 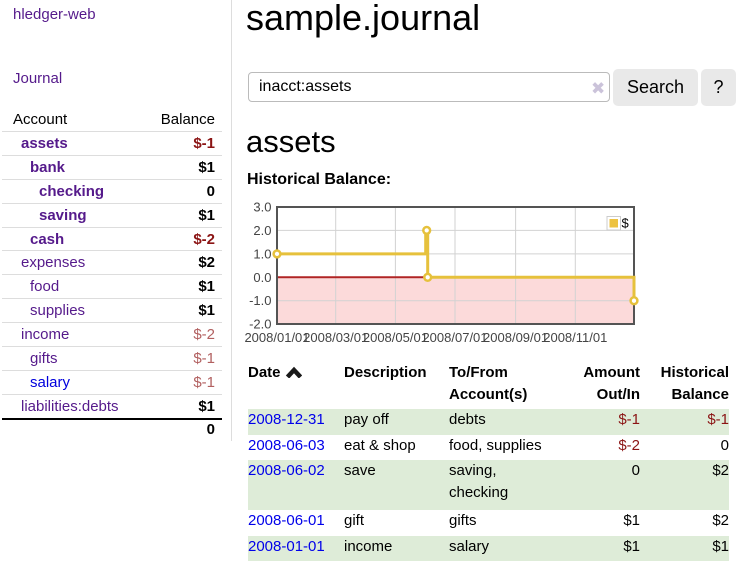 I want to click on svg-text: 2.0, so click(x=262, y=230).